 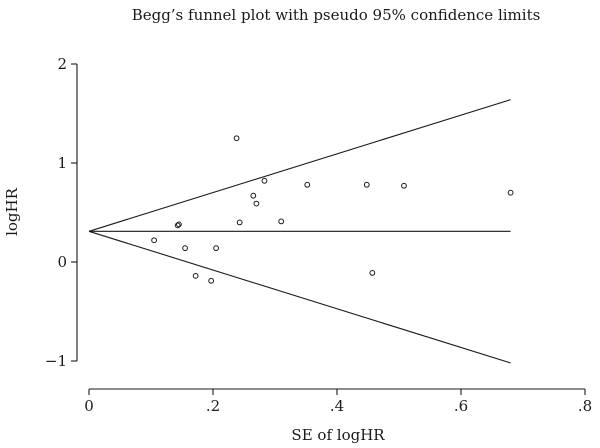 What do you see at coordinates (338, 435) in the screenshot?
I see `x-axis-label: SE of logHR` at bounding box center [338, 435].